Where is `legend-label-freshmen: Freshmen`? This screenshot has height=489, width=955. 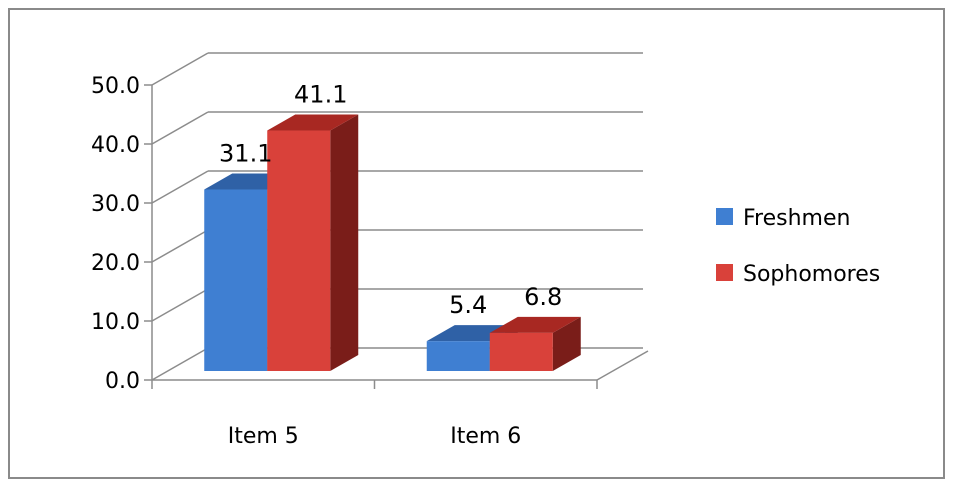 legend-label-freshmen: Freshmen is located at coordinates (796, 218).